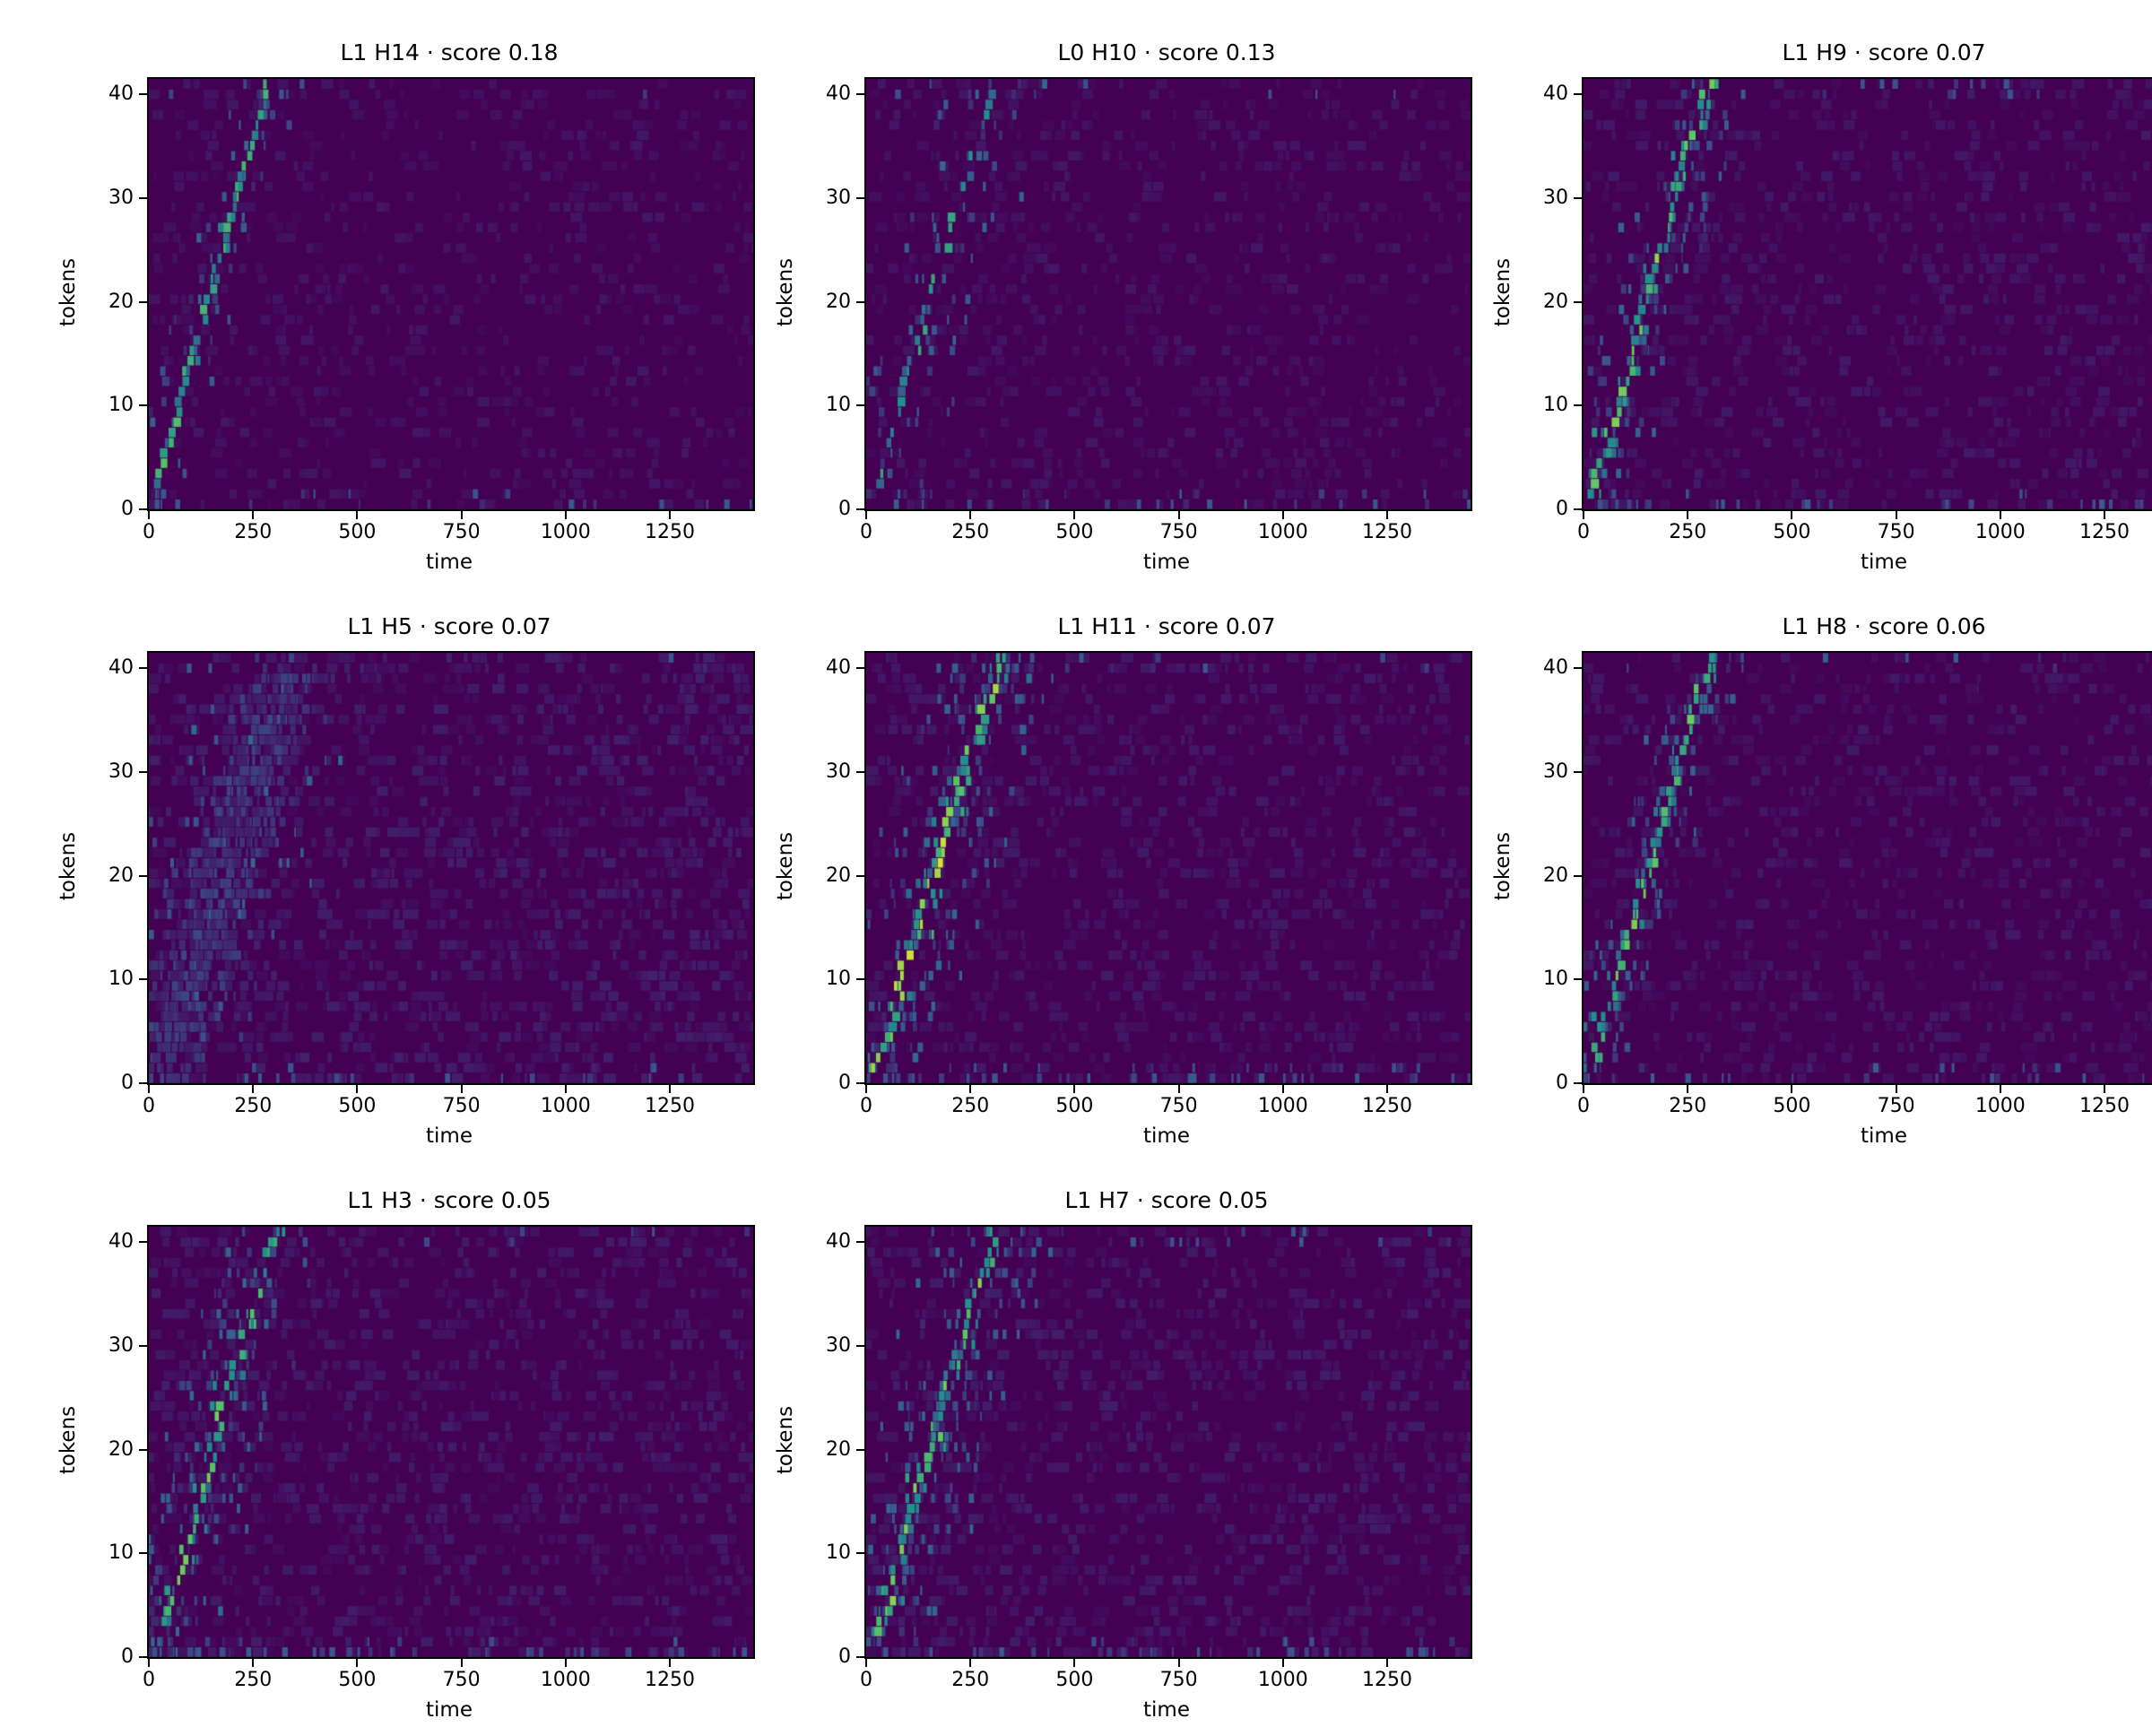 This screenshot has width=2152, height=1736. I want to click on panel-title: L0 H10 · score 0.13, so click(1166, 52).